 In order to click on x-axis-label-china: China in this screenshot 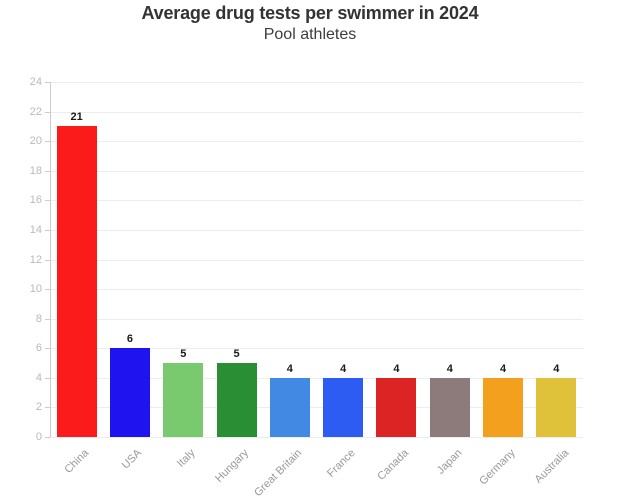, I will do `click(77, 461)`.